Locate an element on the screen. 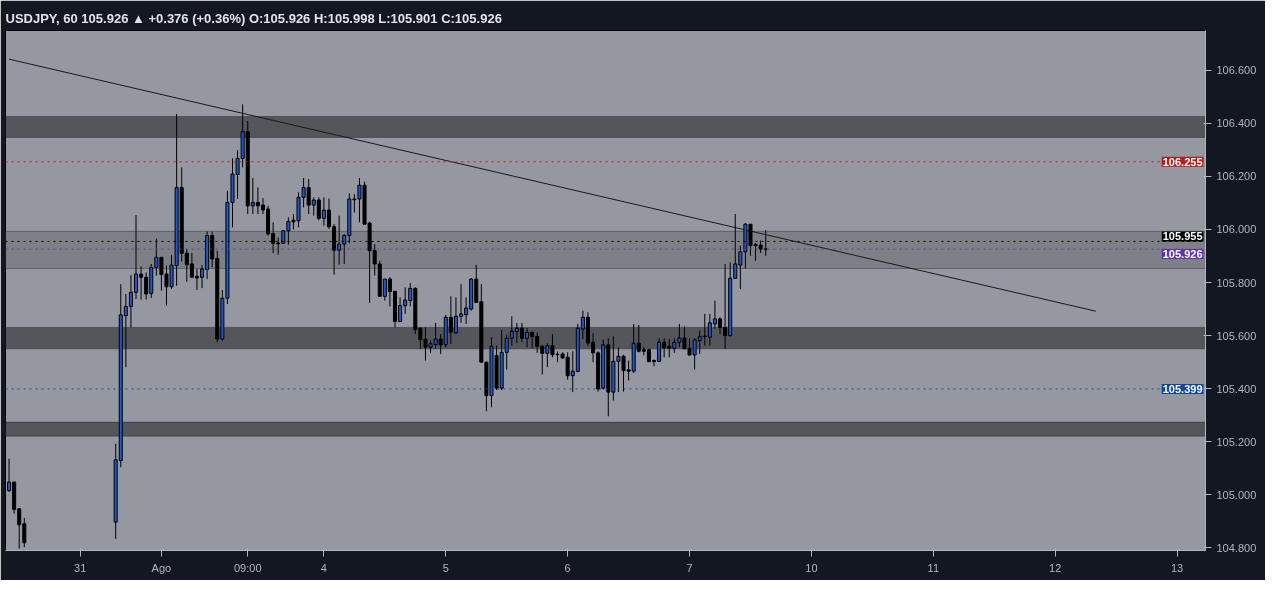 The image size is (1274, 589). x-tick-label: 12 is located at coordinates (1055, 567).